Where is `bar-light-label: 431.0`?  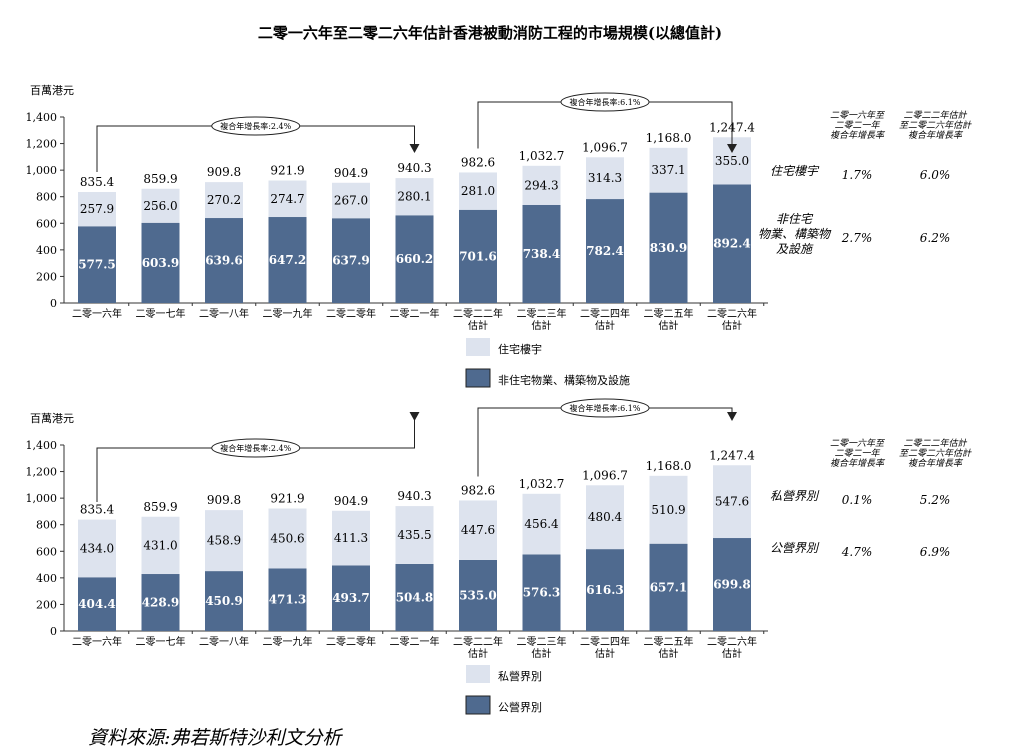
bar-light-label: 431.0 is located at coordinates (160, 545).